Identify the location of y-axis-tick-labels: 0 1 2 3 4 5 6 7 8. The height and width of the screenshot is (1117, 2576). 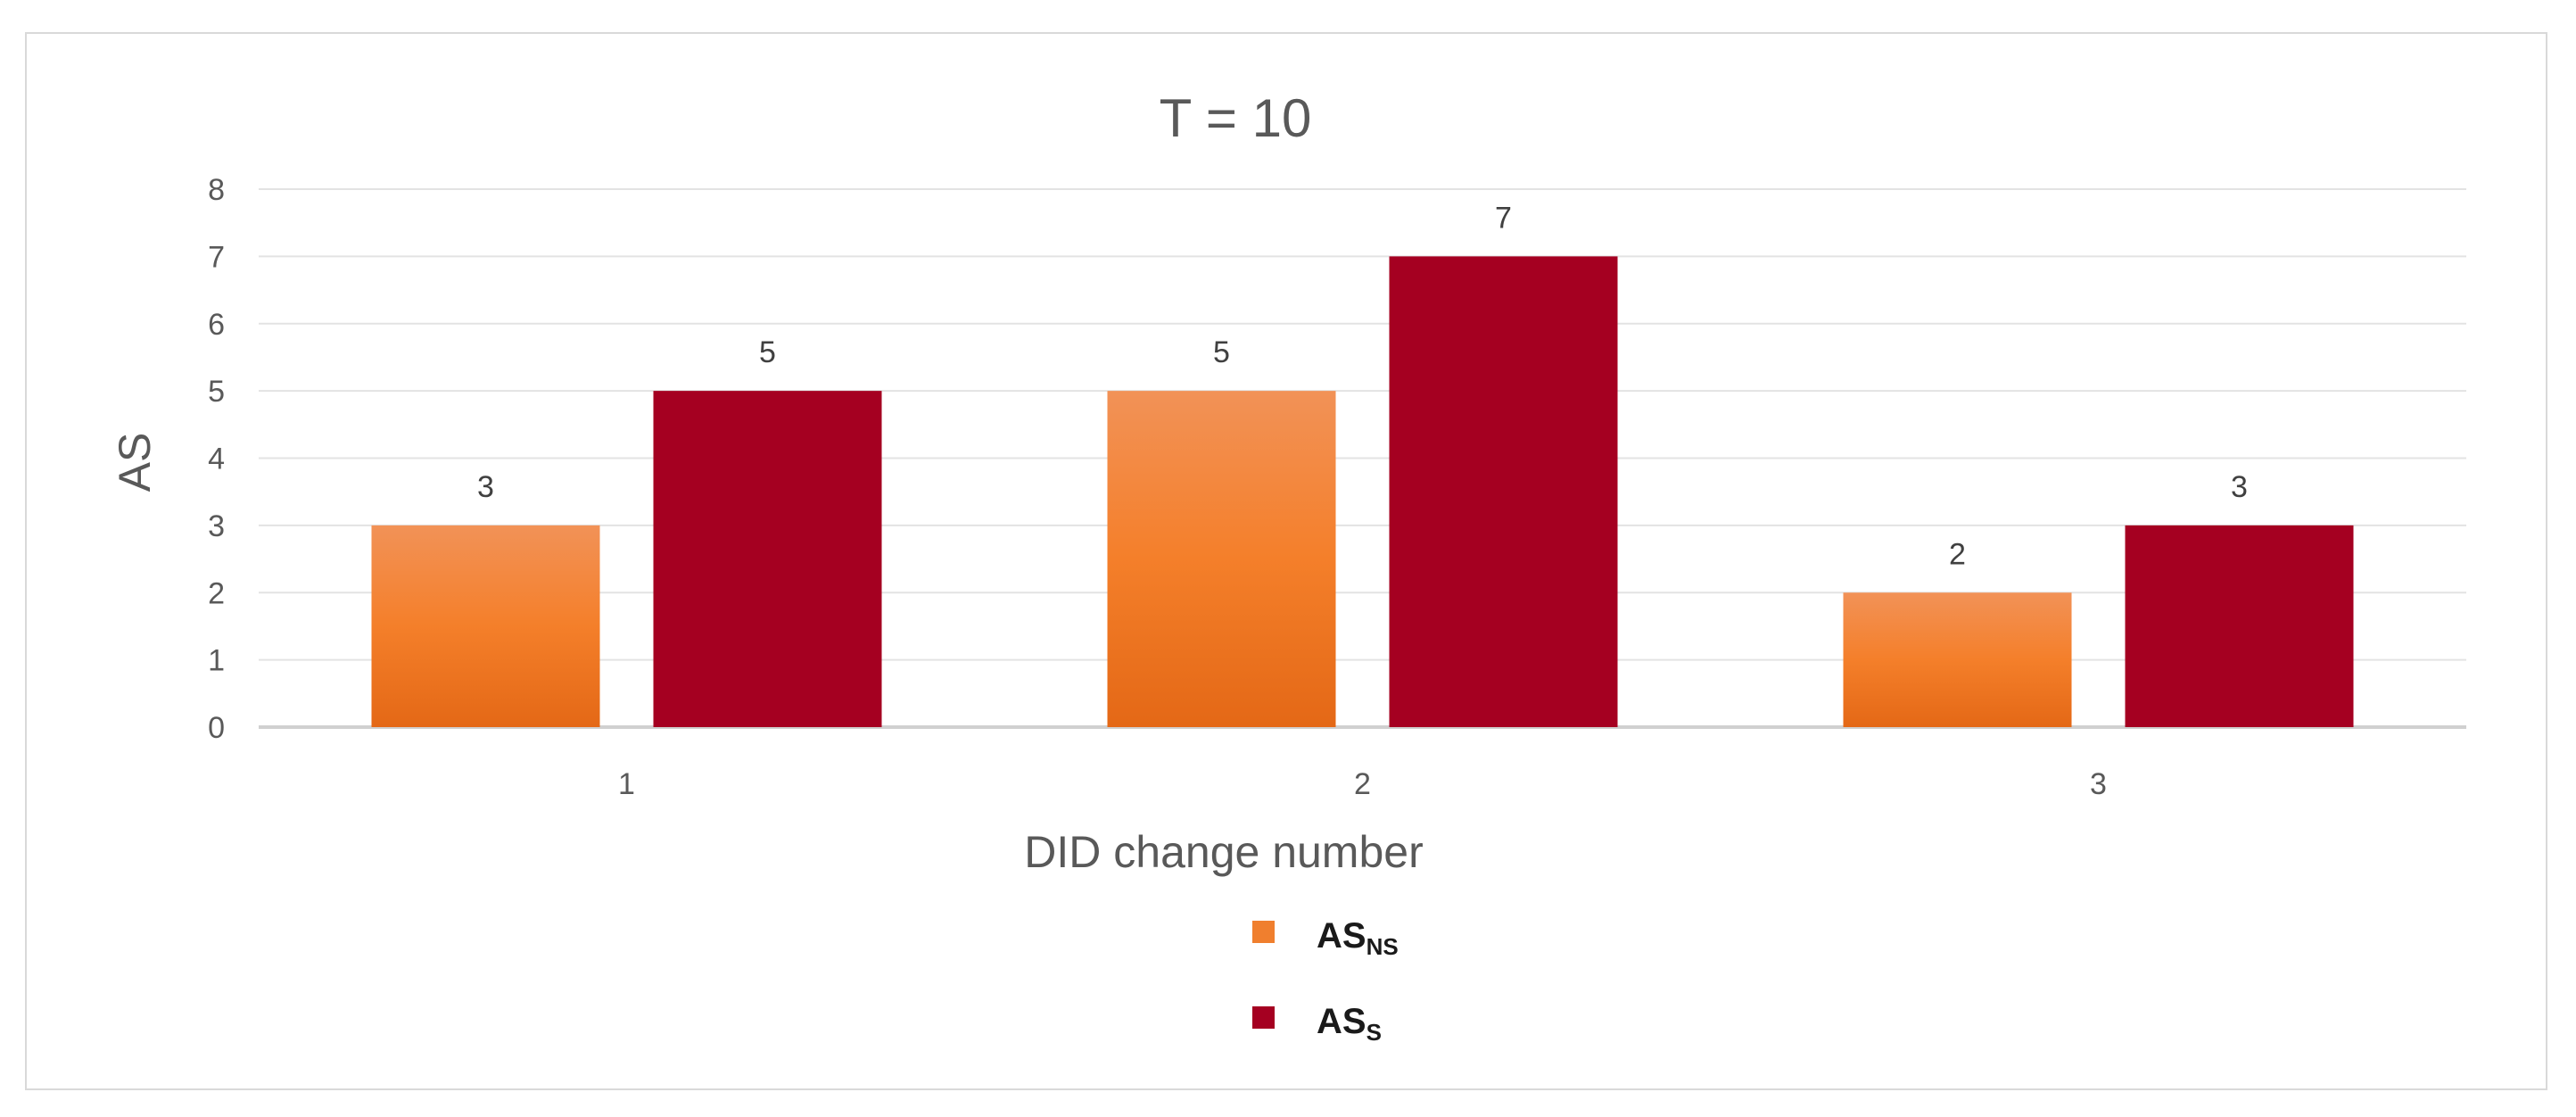
(217, 459).